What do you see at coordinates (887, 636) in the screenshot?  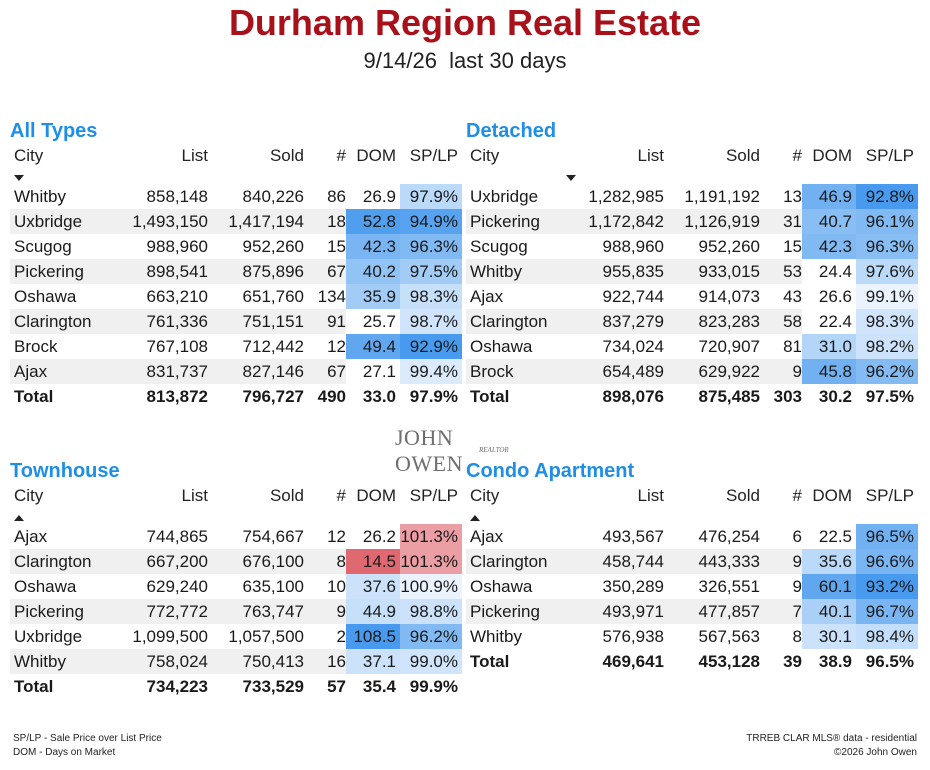 I see `cell-splp: 98.4%` at bounding box center [887, 636].